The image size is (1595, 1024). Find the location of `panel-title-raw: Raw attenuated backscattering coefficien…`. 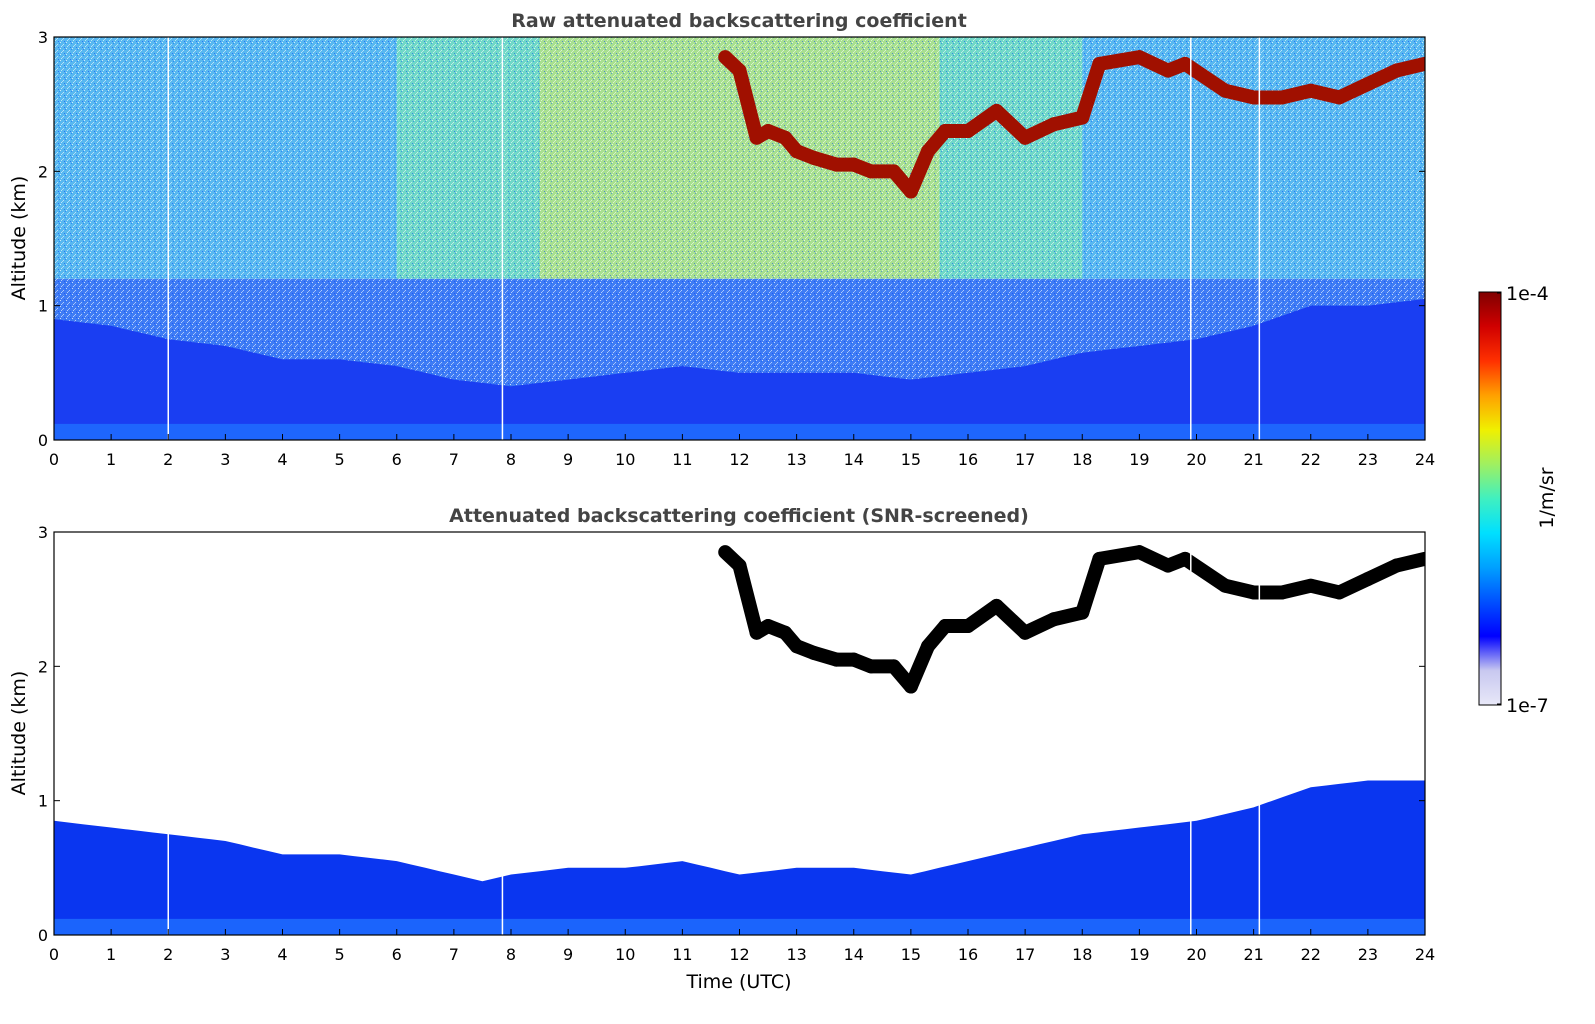

panel-title-raw: Raw attenuated backscattering coefficien… is located at coordinates (739, 21).